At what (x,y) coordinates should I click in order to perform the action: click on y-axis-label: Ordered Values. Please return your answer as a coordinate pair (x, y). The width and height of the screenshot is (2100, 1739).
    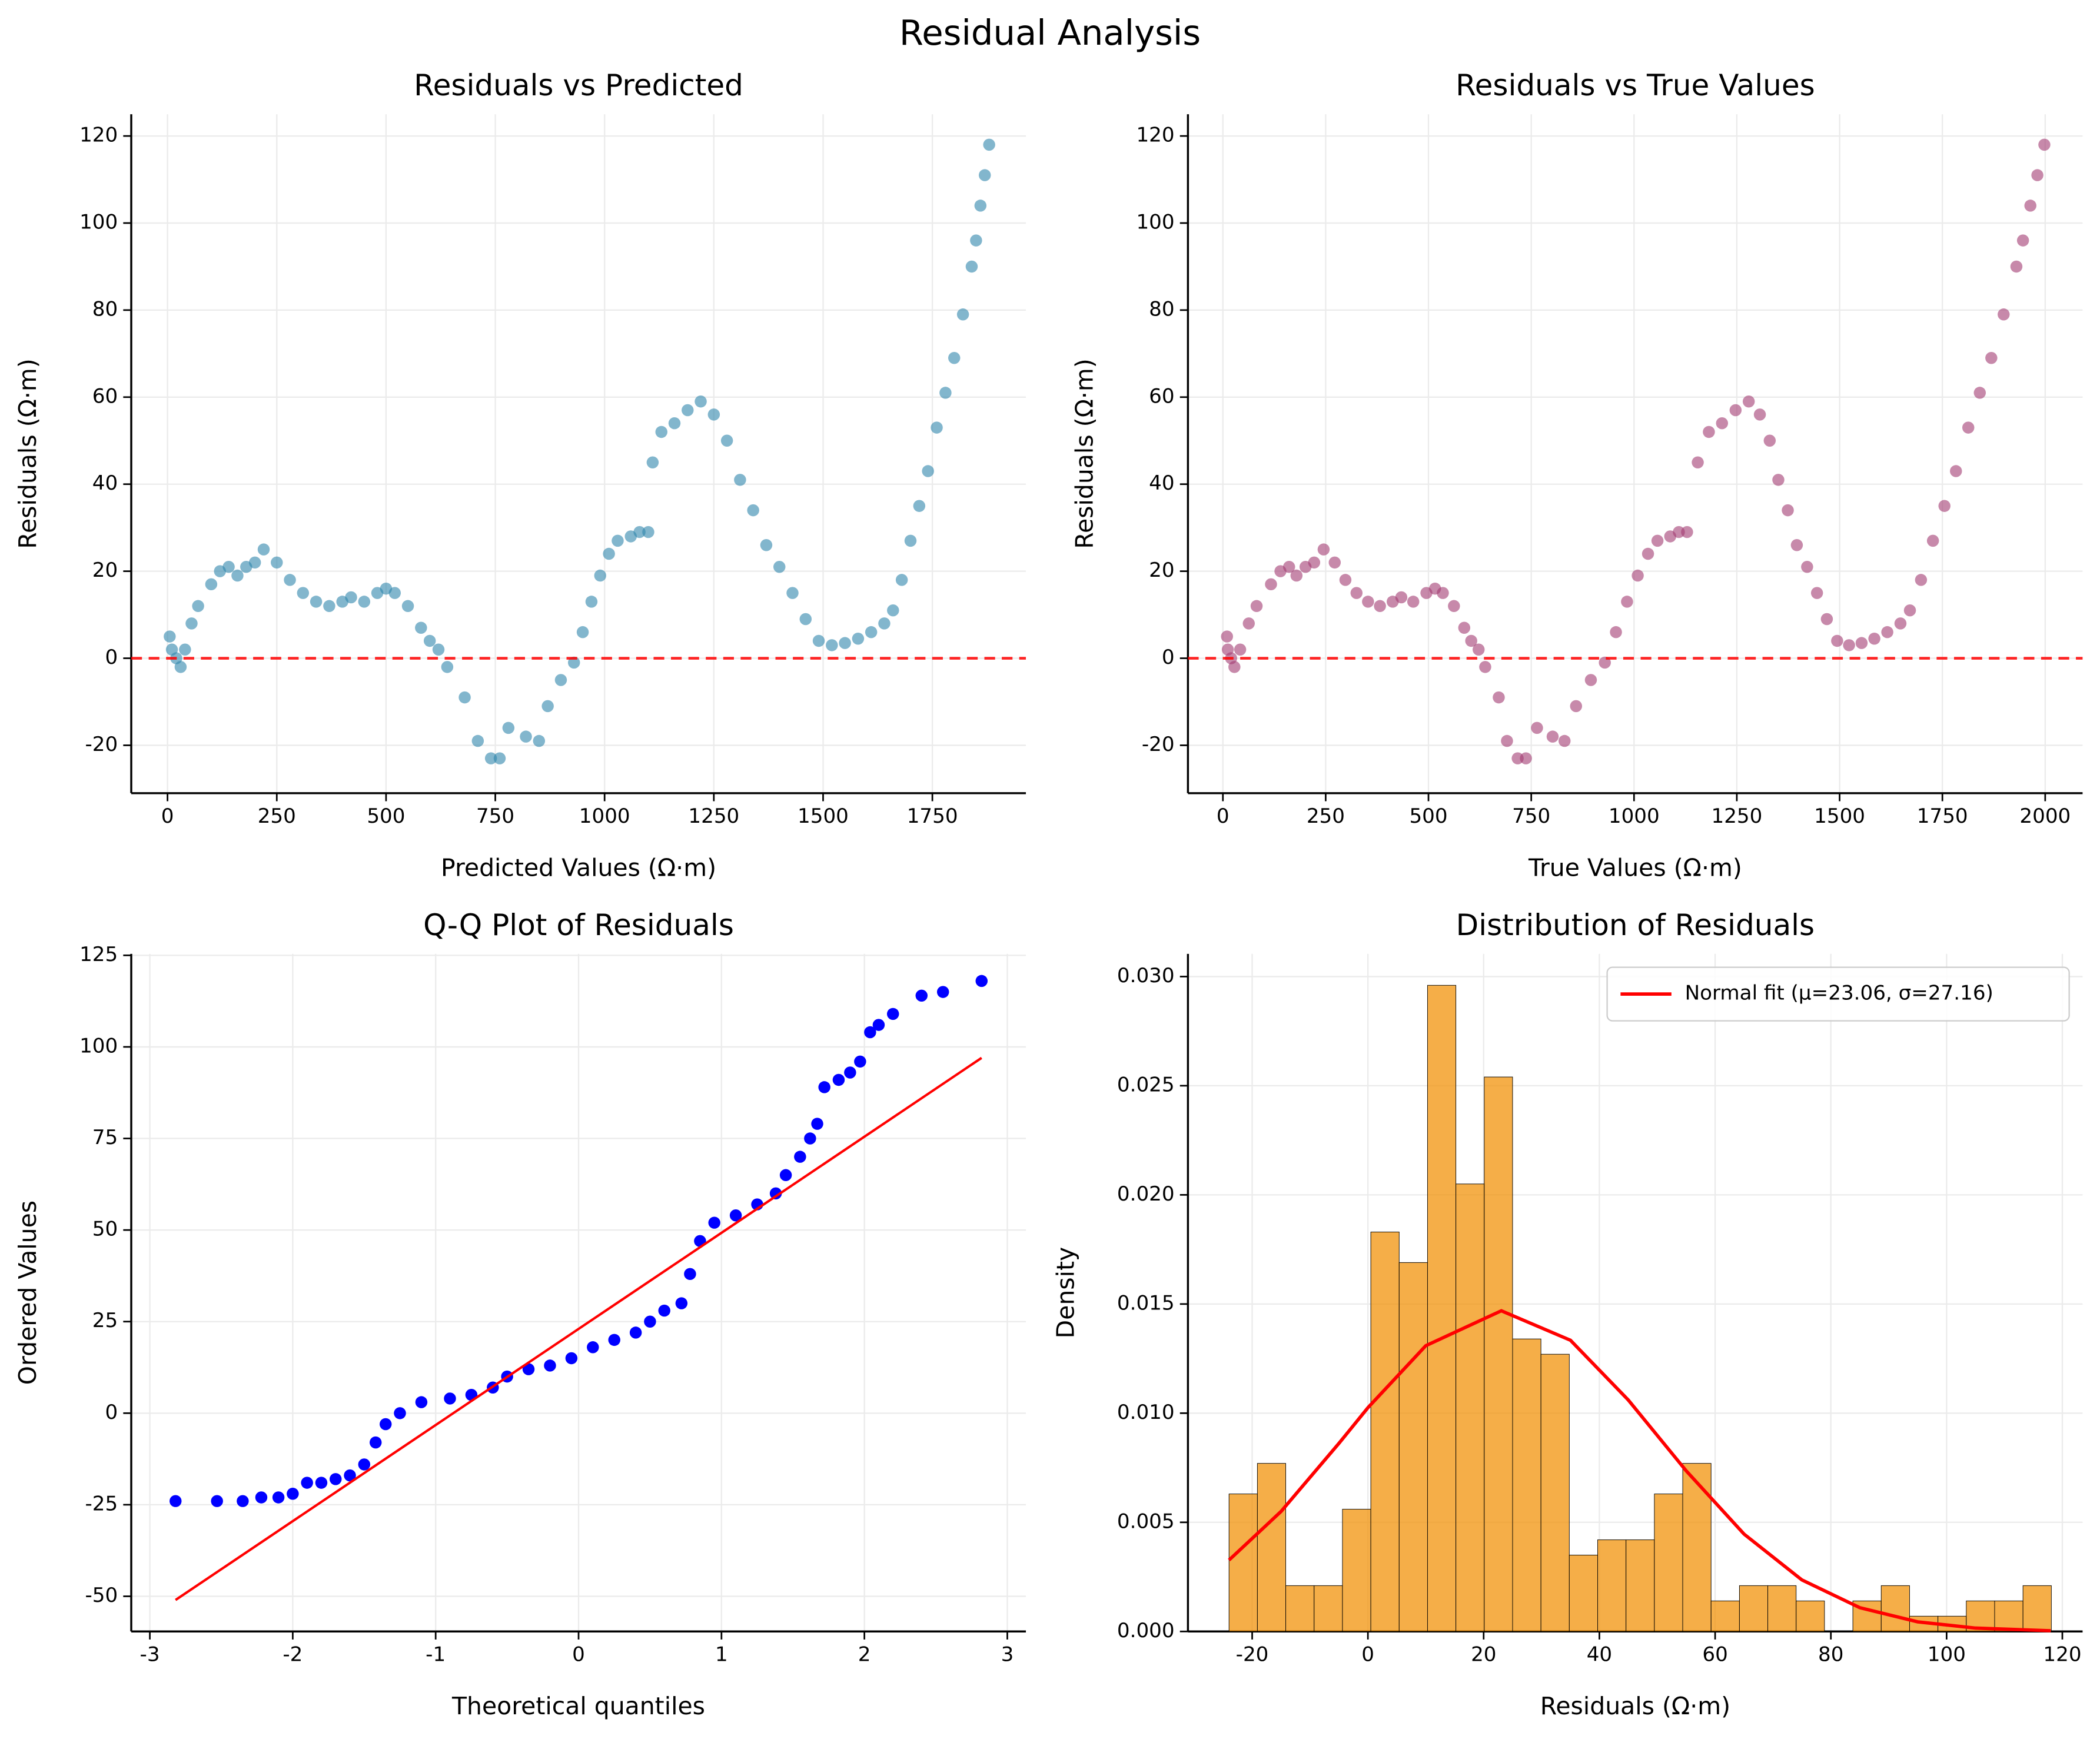
    Looking at the image, I should click on (28, 1293).